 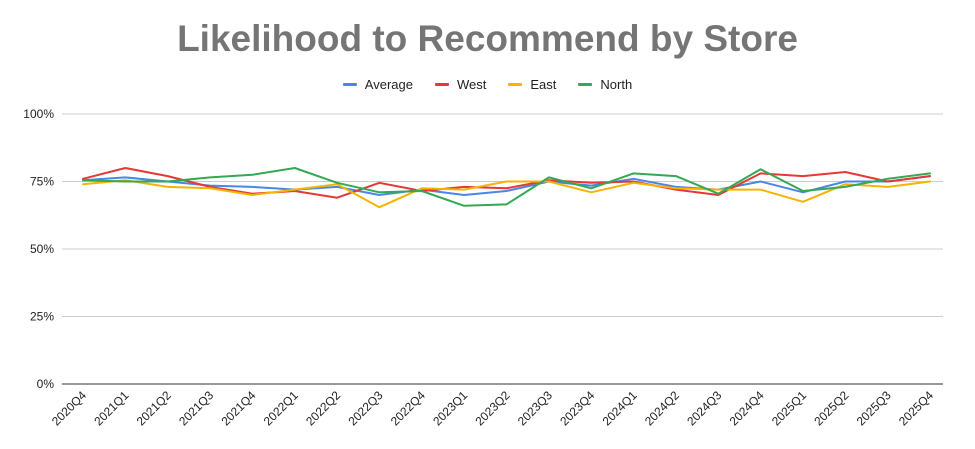 I want to click on series-line-west, so click(x=506, y=183).